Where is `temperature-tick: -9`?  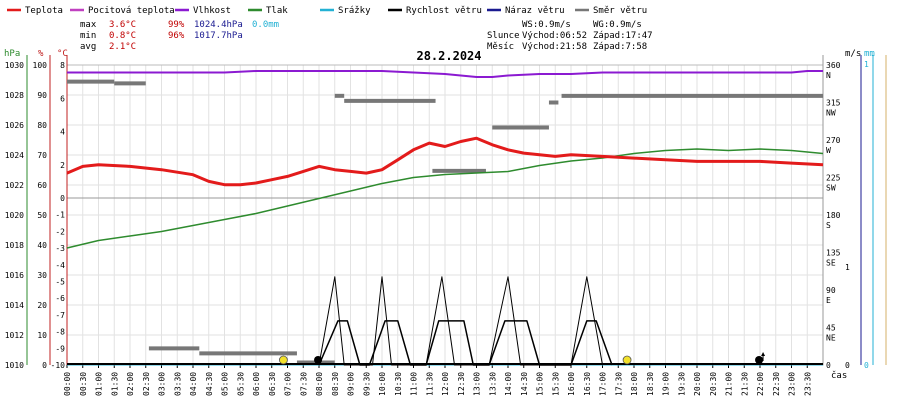 temperature-tick: -9 is located at coordinates (60, 348).